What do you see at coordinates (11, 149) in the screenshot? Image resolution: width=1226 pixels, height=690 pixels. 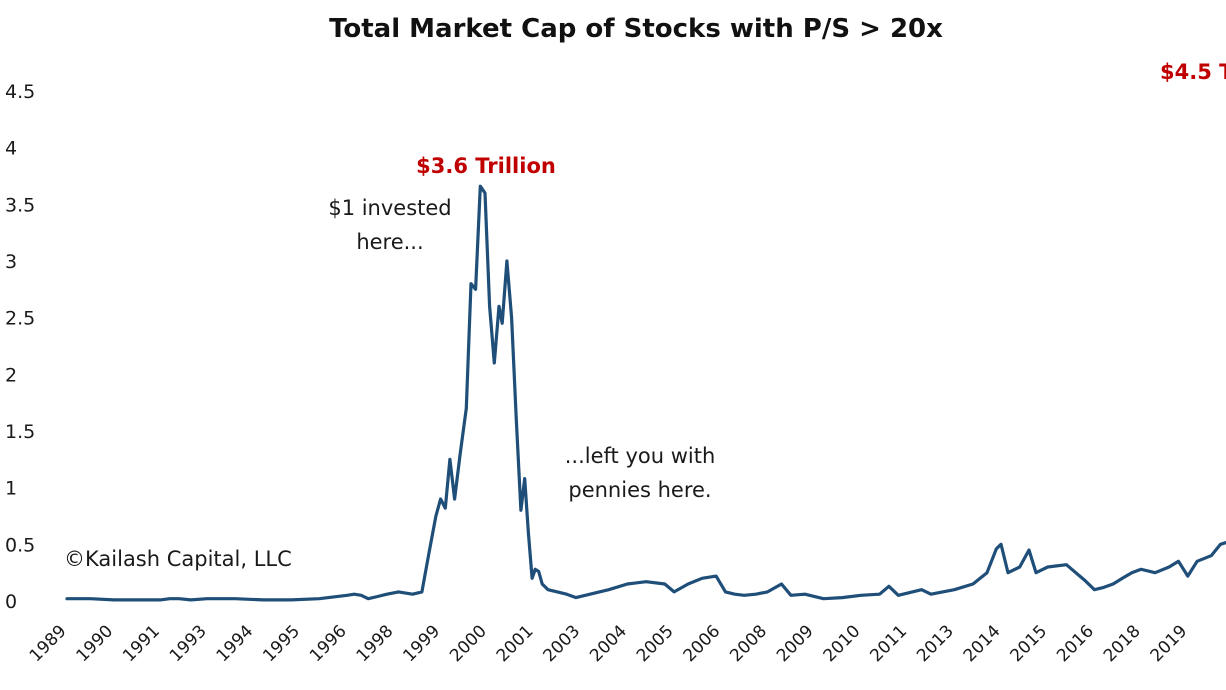 I see `y-tick-label: 4` at bounding box center [11, 149].